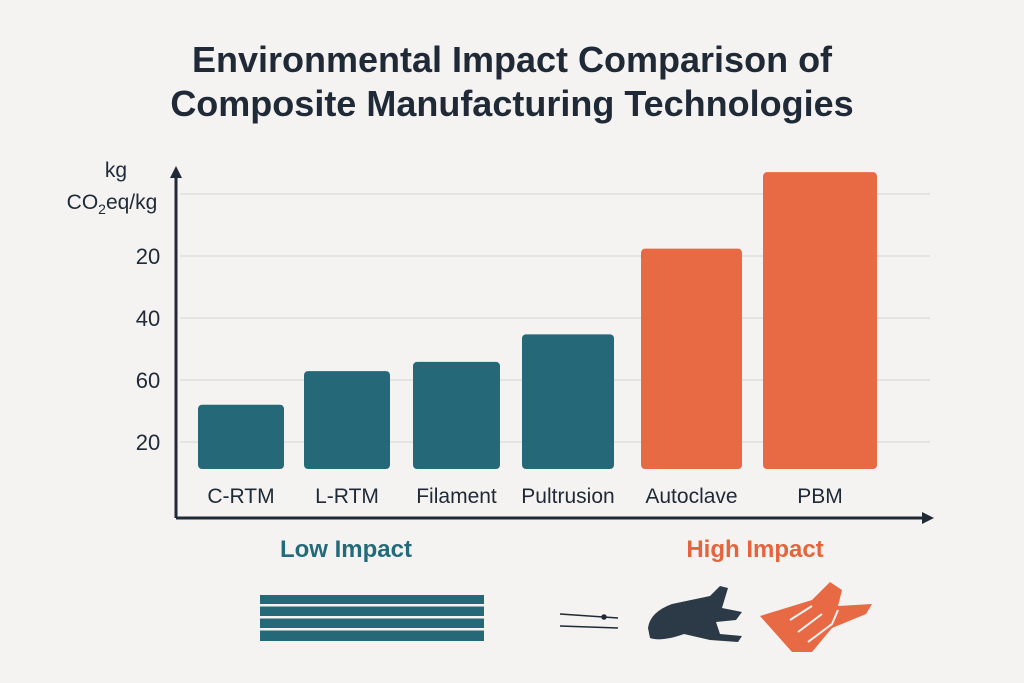 This screenshot has height=683, width=1024. Describe the element at coordinates (347, 496) in the screenshot. I see `category-label-l-rtm: L-RTM` at that location.